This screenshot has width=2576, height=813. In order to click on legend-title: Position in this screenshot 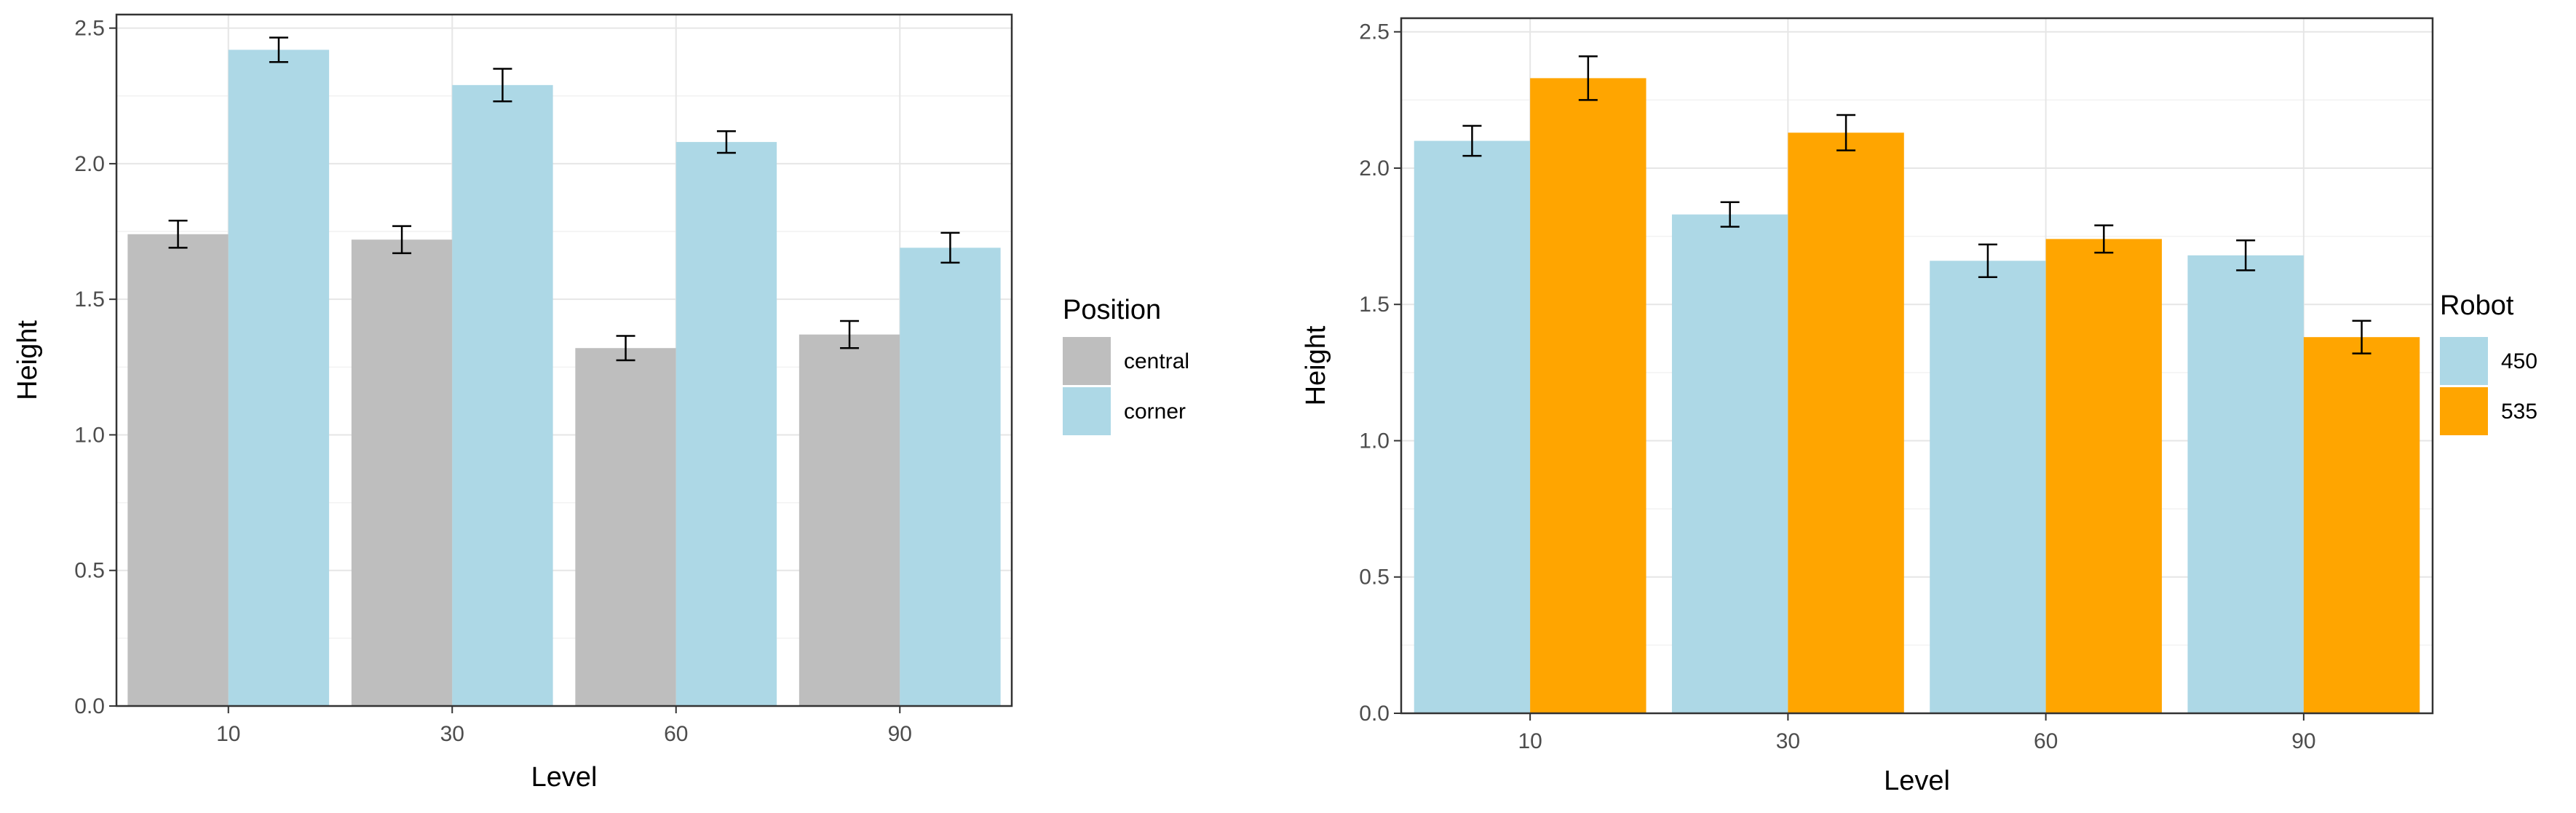, I will do `click(1112, 310)`.